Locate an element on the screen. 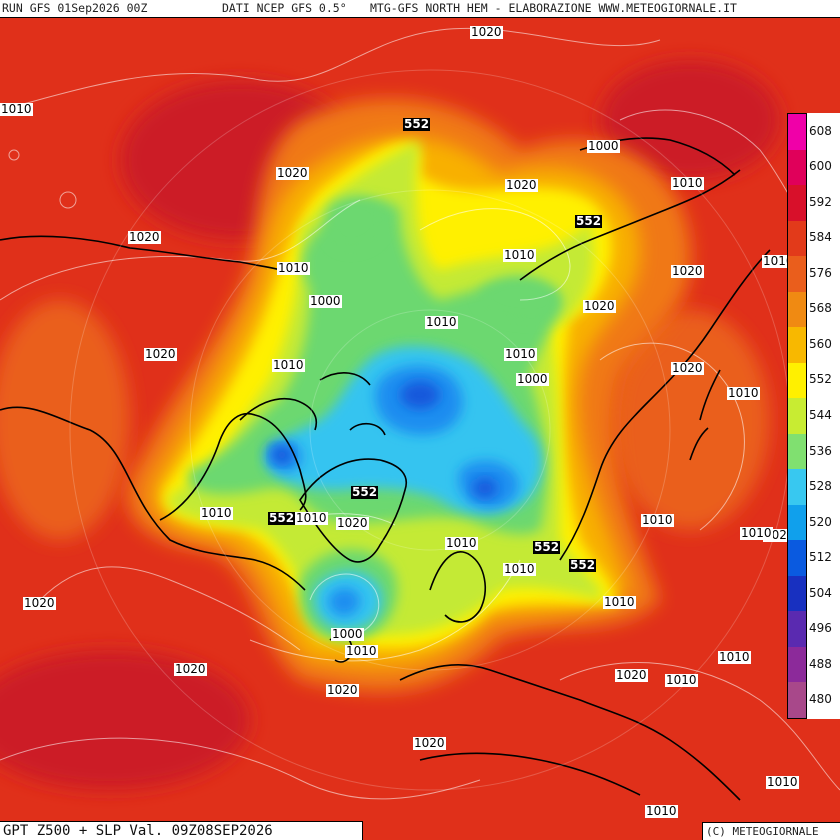 This screenshot has width=840, height=840. greenland-coast is located at coordinates (353, 510).